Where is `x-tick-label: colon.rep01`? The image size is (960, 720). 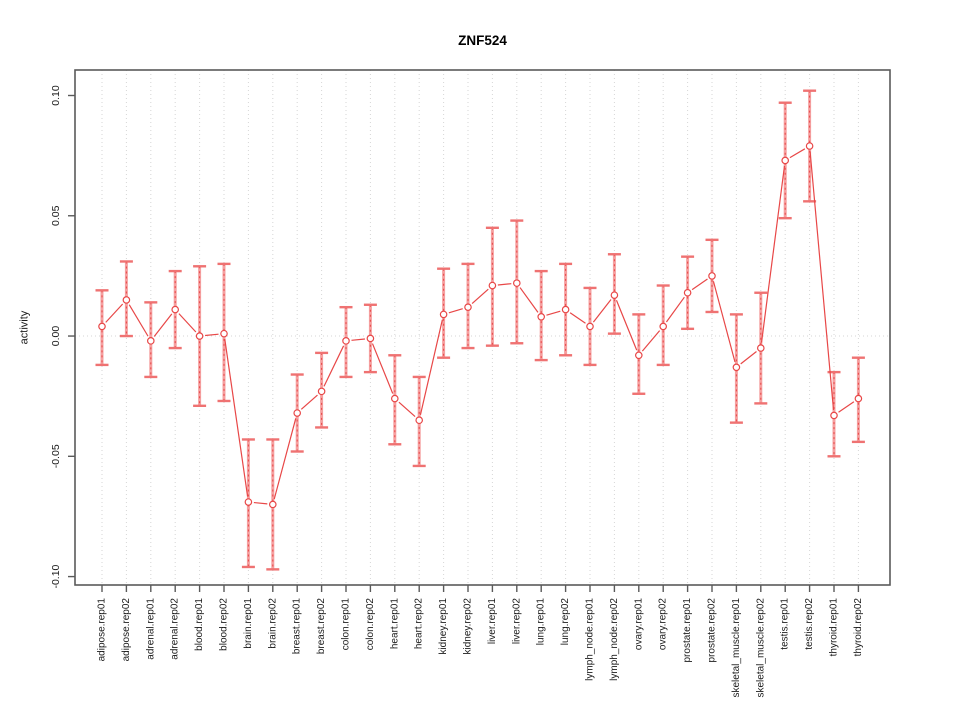
x-tick-label: colon.rep01 is located at coordinates (346, 624).